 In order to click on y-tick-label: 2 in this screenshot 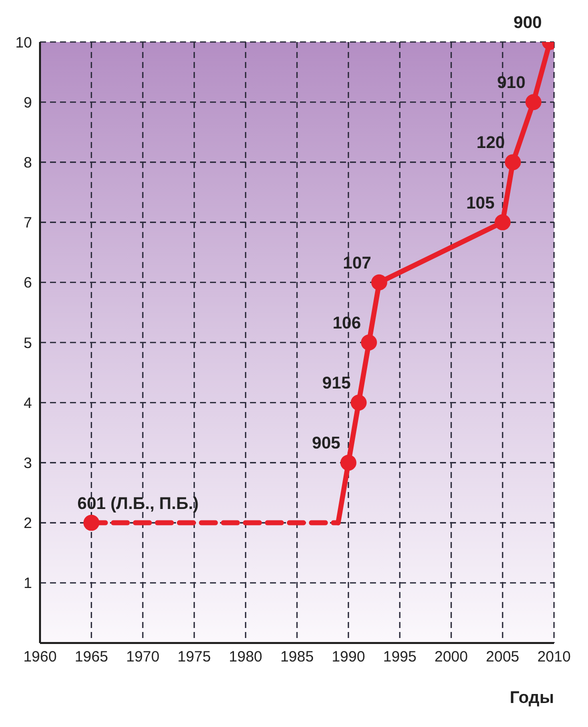, I will do `click(28, 523)`.